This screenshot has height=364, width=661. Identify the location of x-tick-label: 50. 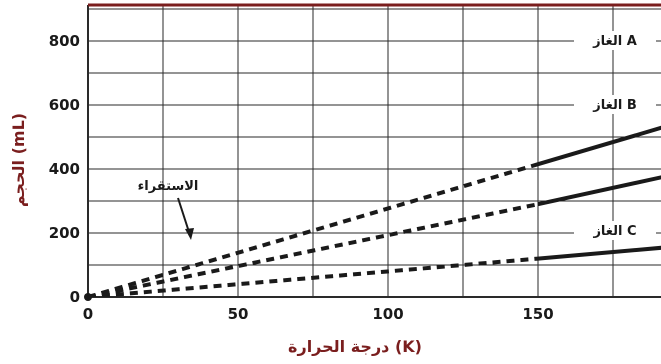
(238, 314).